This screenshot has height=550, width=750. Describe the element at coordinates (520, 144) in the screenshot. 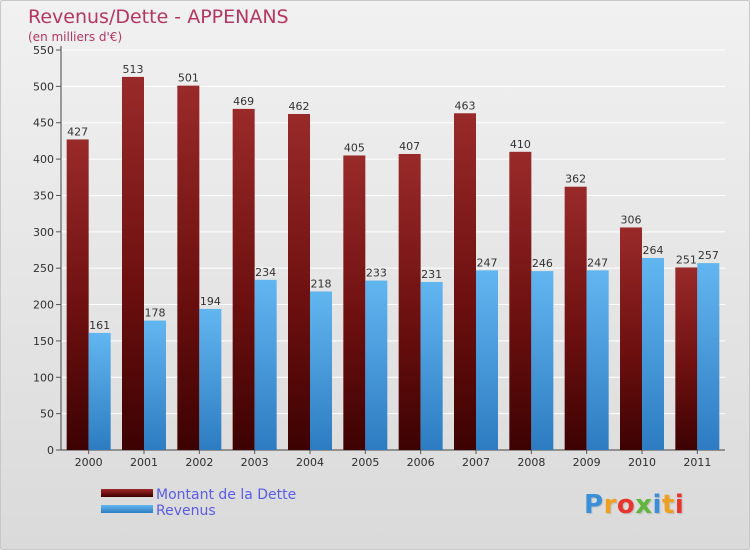

I see `dette-value-label-2008: 410` at that location.